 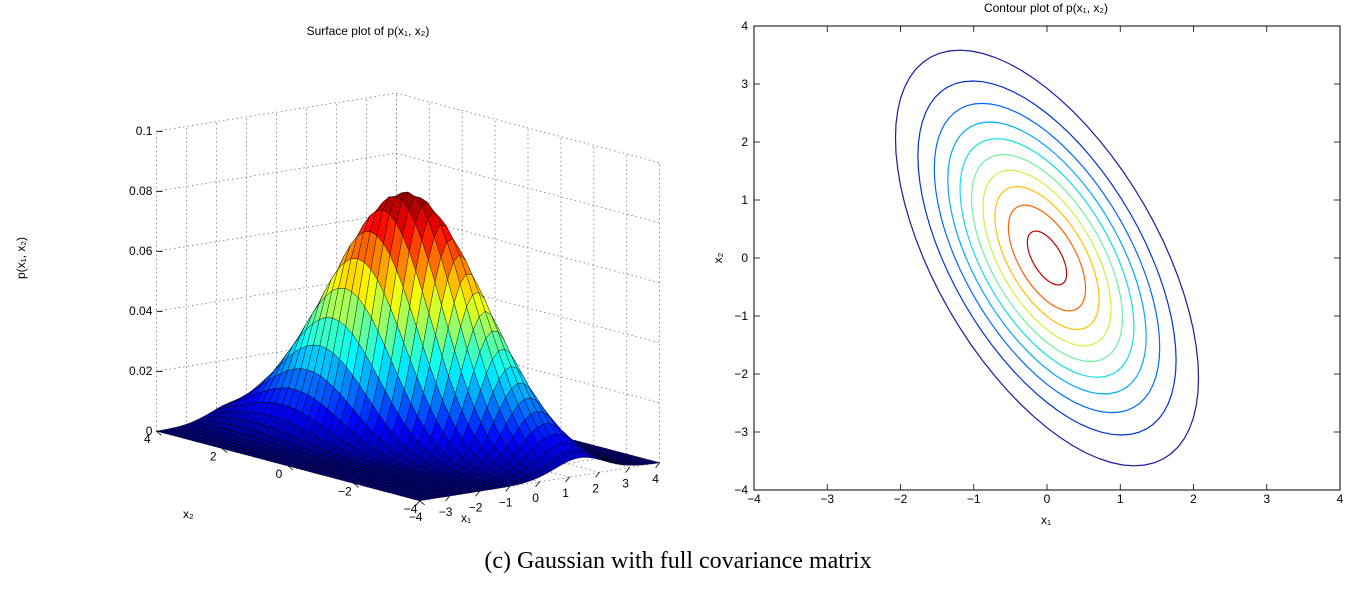 I want to click on z-tick-label: 0.06, so click(x=141, y=251).